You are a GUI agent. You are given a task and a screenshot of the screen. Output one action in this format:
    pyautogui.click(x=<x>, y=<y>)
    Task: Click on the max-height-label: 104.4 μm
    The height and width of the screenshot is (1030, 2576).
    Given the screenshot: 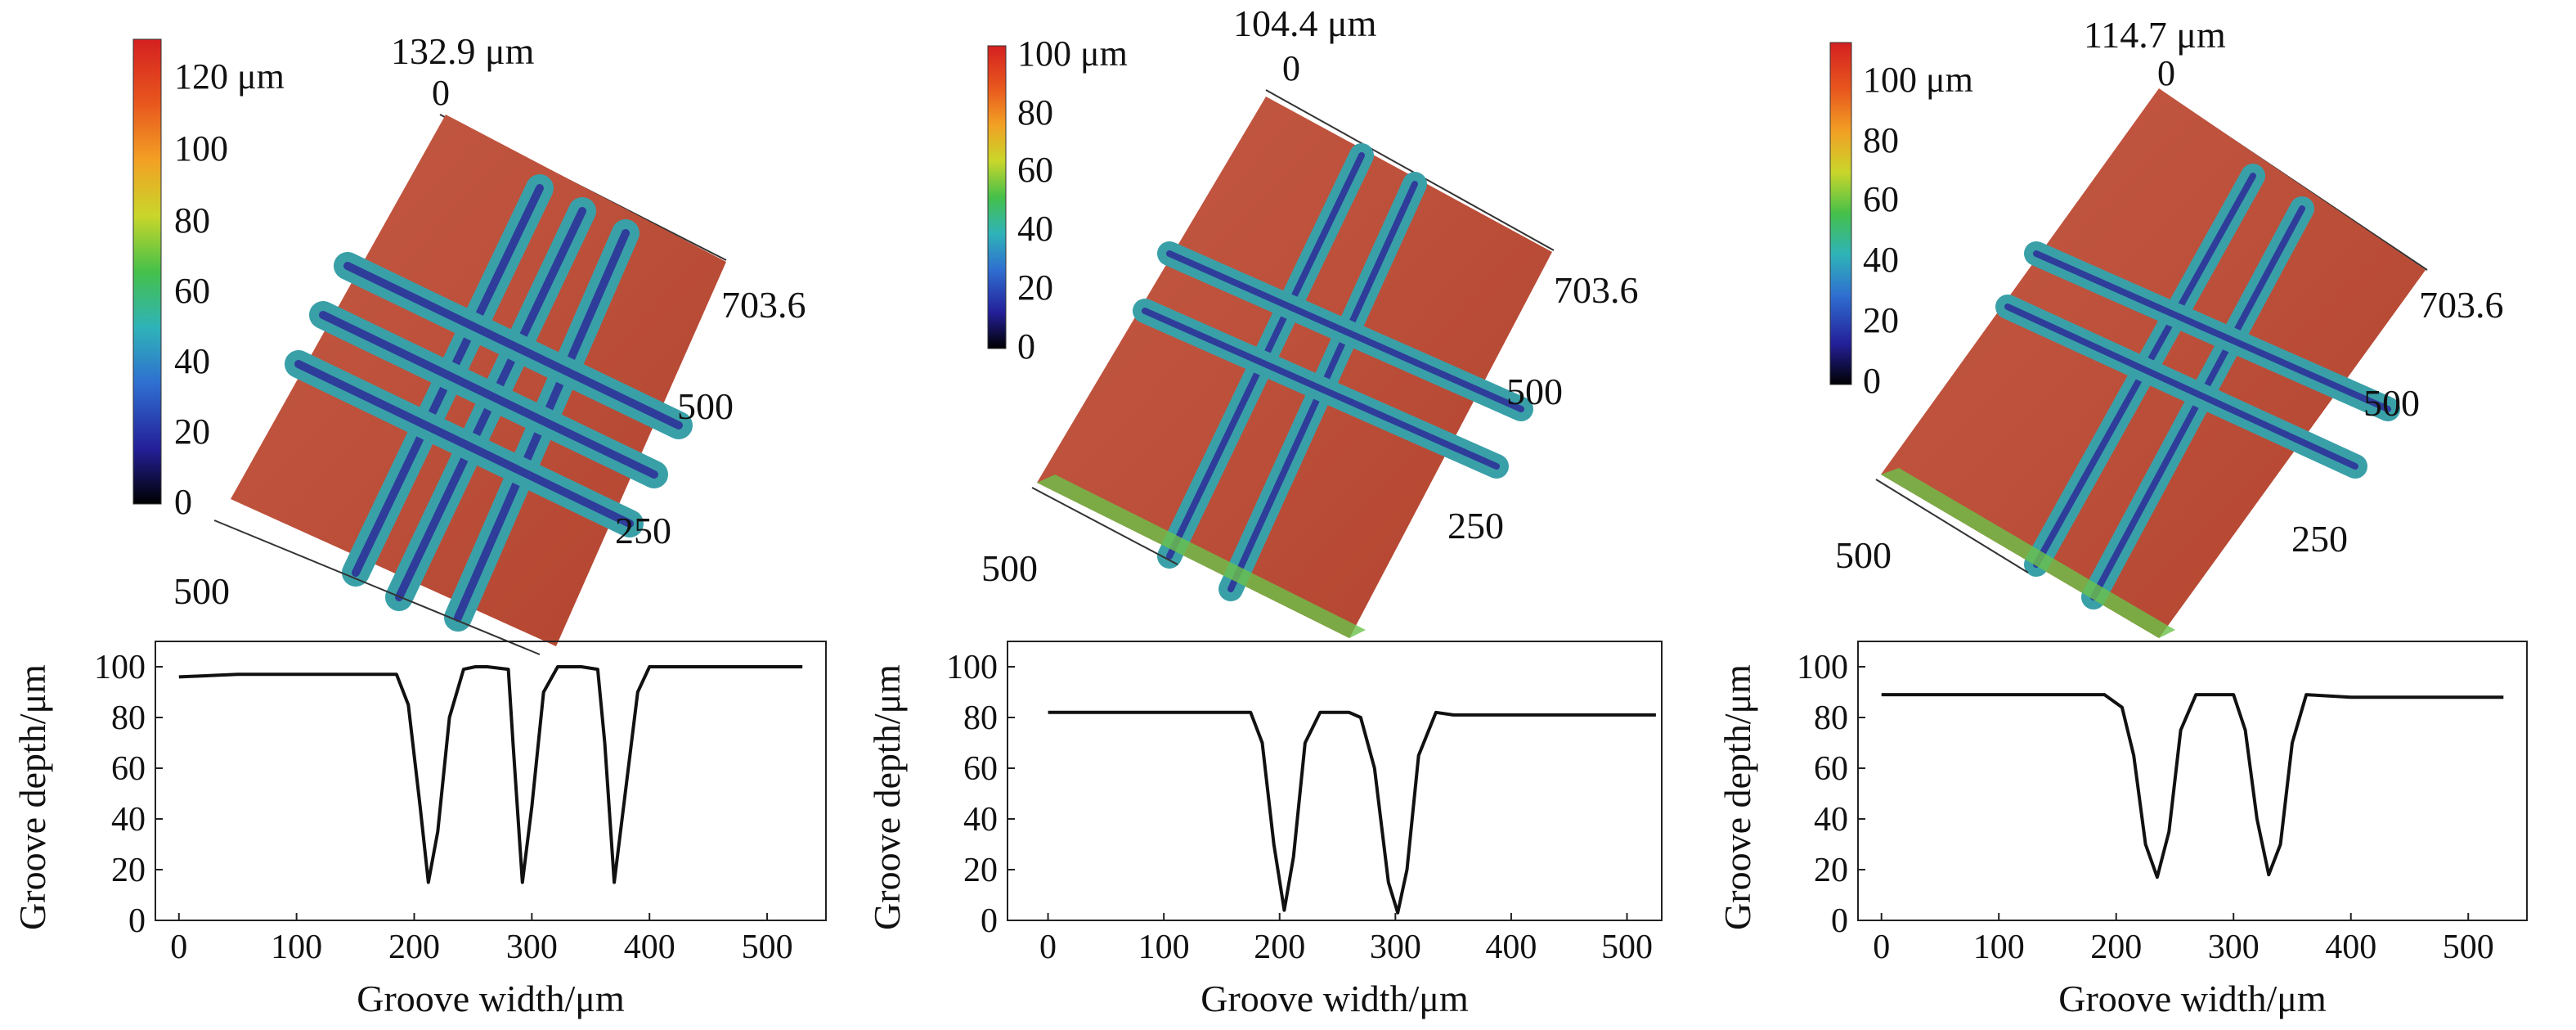 What is the action you would take?
    pyautogui.click(x=1305, y=23)
    